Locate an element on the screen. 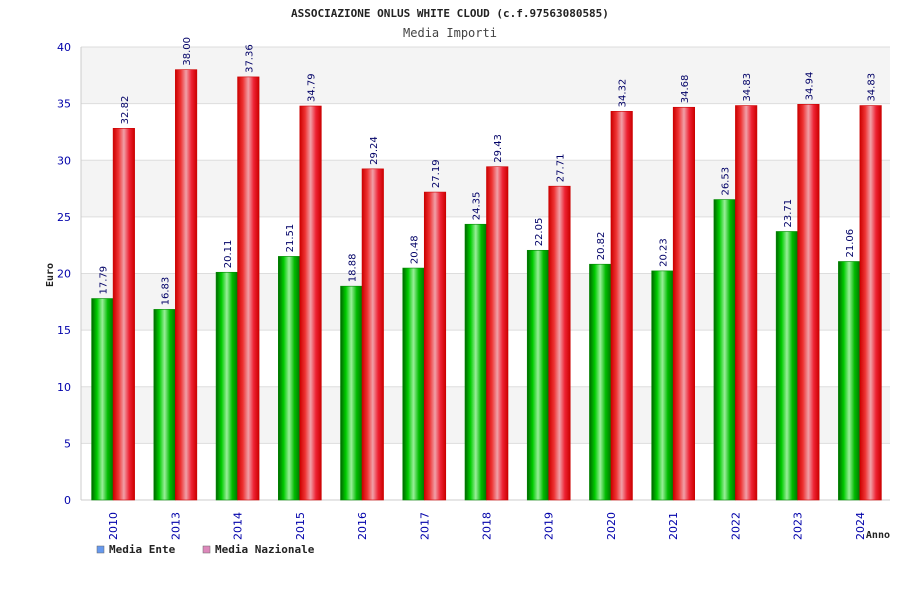  data-label-media-nazionale-2022: 34.83 is located at coordinates (747, 87).